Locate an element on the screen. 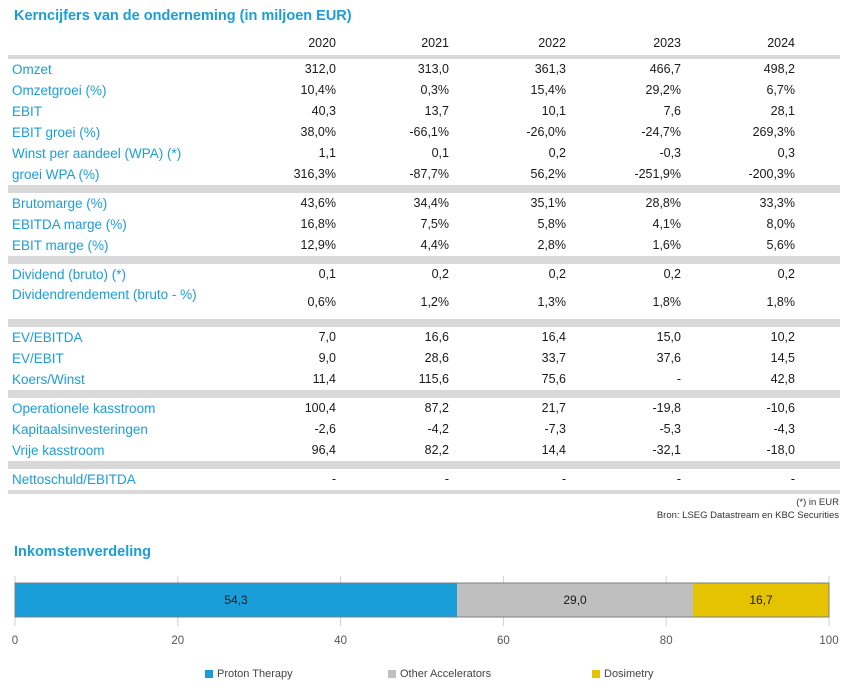  year-header: 2024 is located at coordinates (781, 43).